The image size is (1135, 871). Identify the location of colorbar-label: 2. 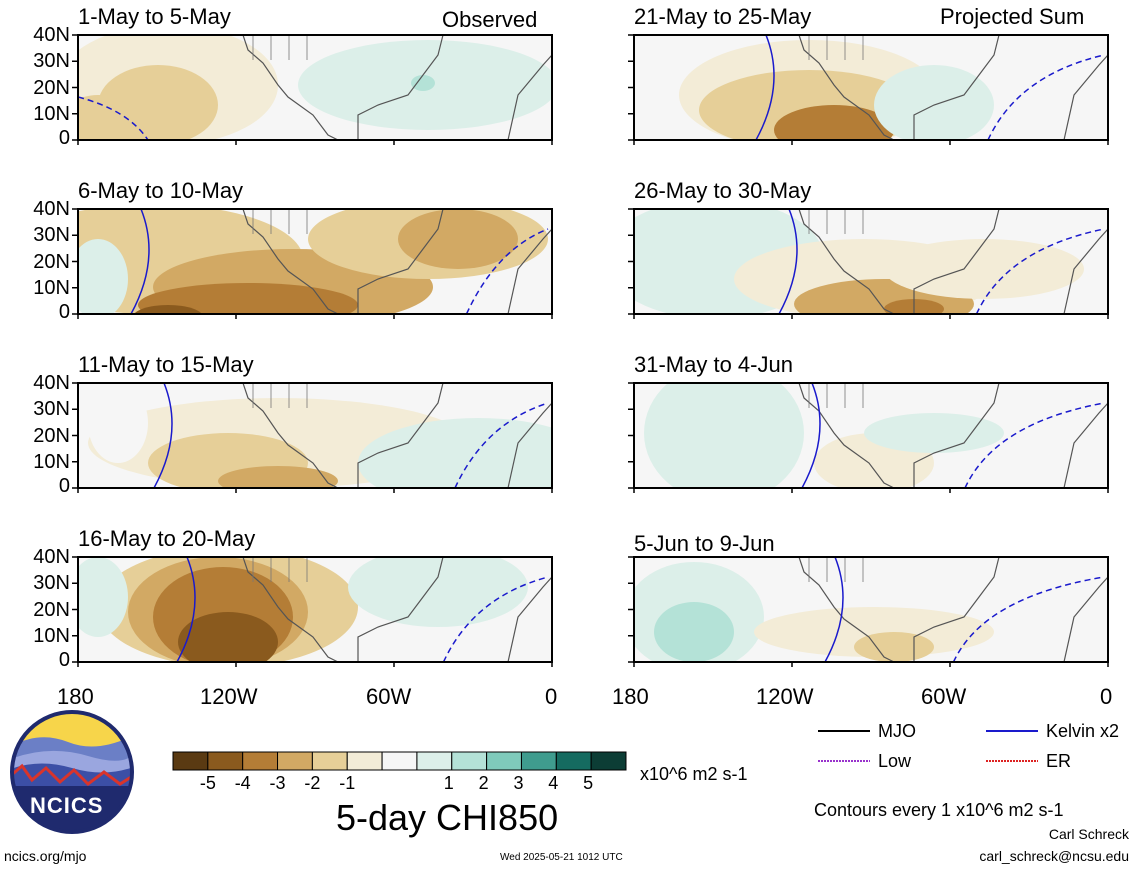
(483, 783).